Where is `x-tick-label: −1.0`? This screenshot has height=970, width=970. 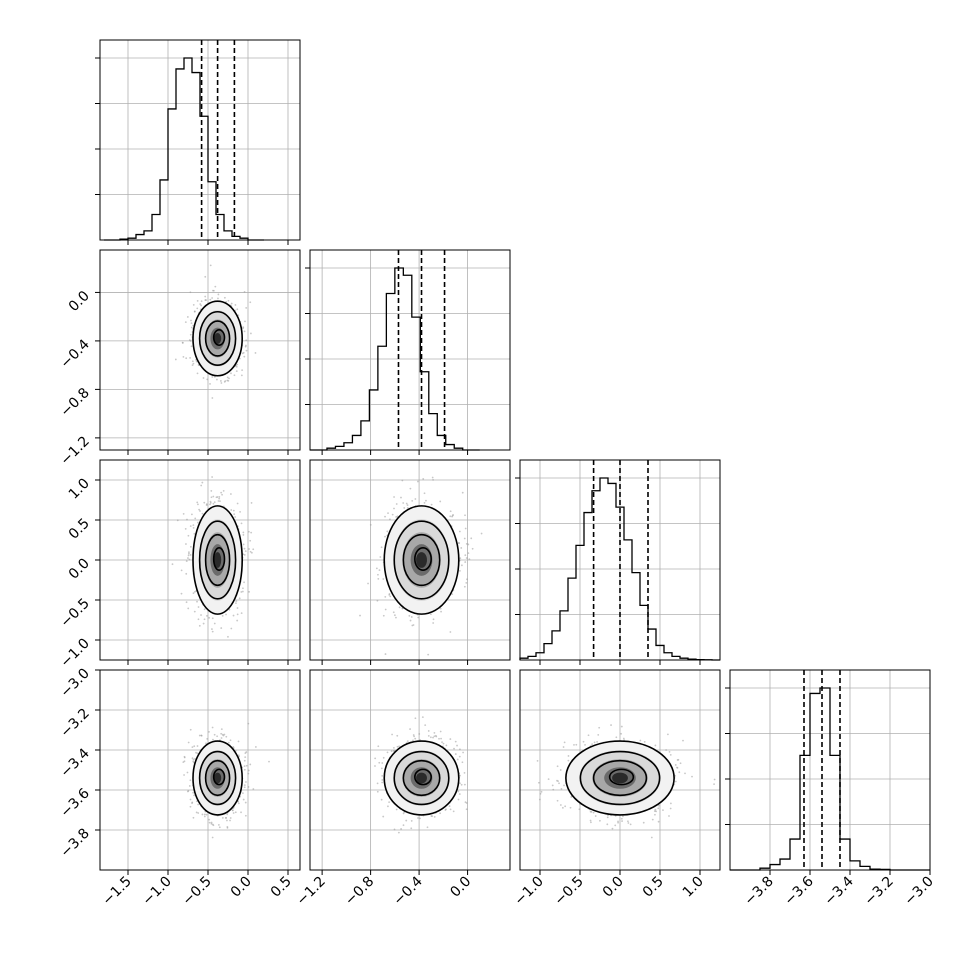
x-tick-label: −1.0 is located at coordinates (528, 891).